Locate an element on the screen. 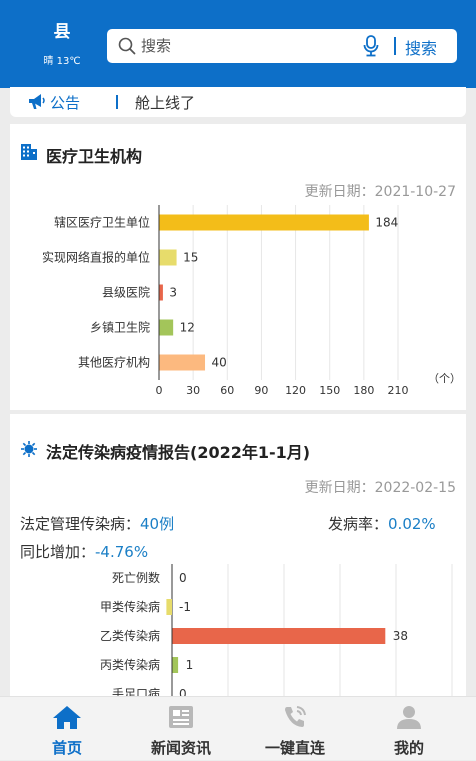 This screenshot has width=476, height=761. tab-news-label: 新闻资讯 is located at coordinates (180, 748).